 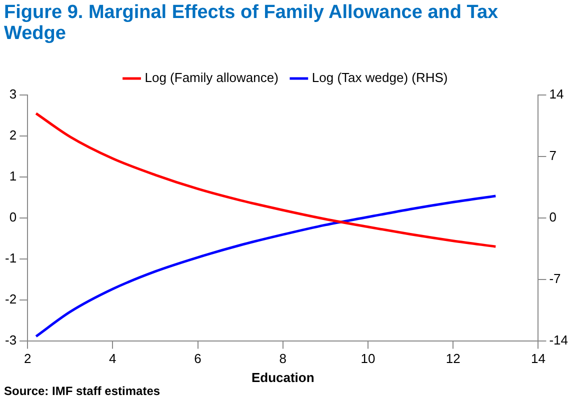 What do you see at coordinates (380, 78) in the screenshot?
I see `legend-label: Log (Tax wedge) (RHS)` at bounding box center [380, 78].